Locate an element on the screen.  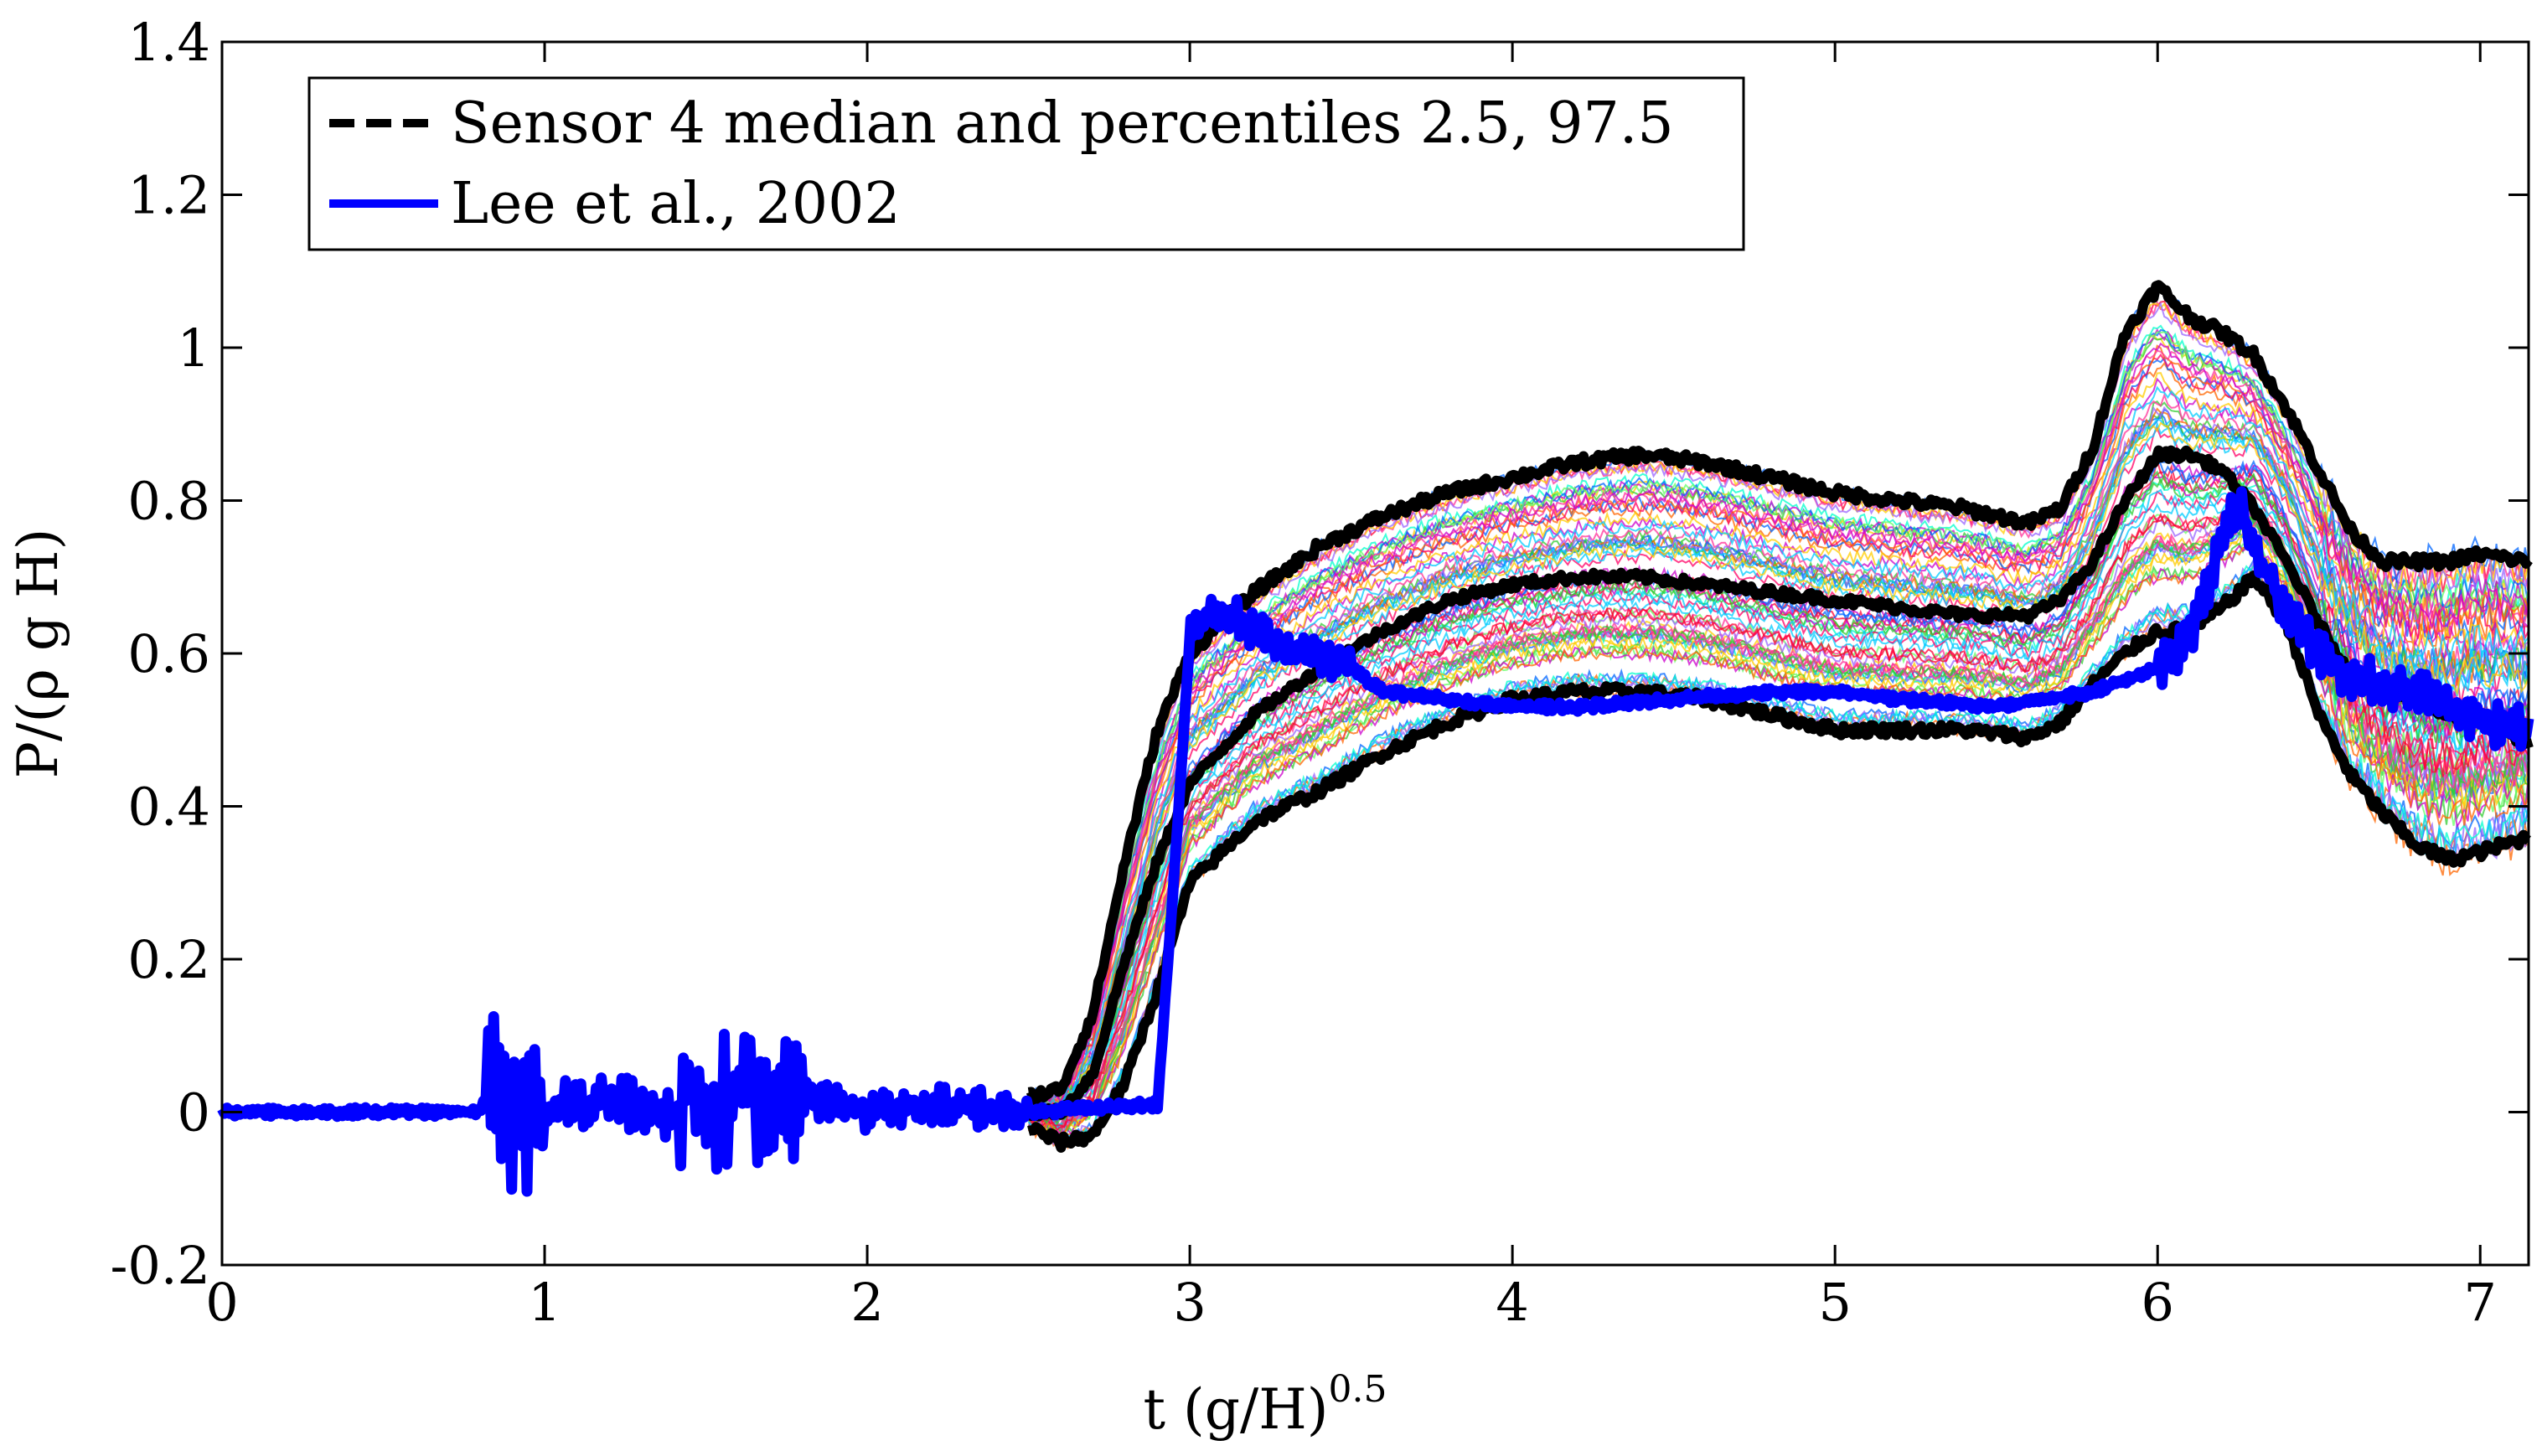
x-tick-label: 5 is located at coordinates (1834, 1302).